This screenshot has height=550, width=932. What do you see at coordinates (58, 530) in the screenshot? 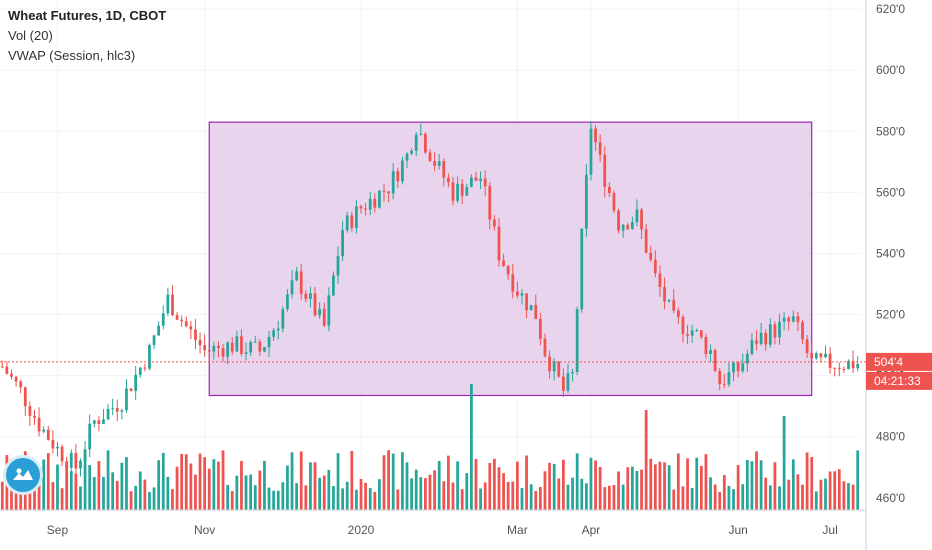
I see `x-tick-label: Sep` at bounding box center [58, 530].